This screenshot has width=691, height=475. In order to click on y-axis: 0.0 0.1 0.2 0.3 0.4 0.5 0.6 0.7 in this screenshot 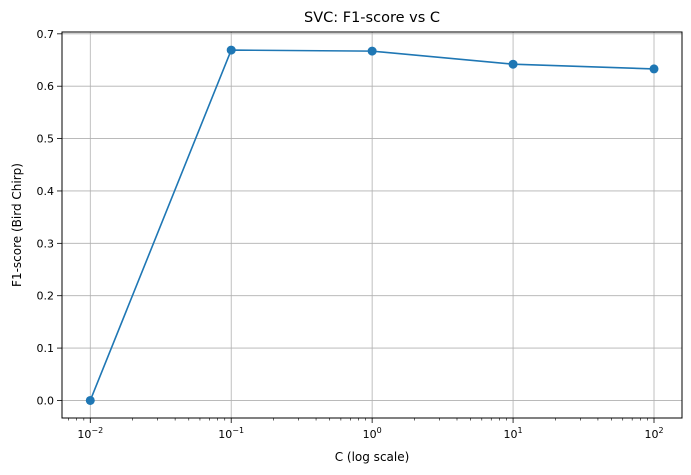, I will do `click(49, 217)`.